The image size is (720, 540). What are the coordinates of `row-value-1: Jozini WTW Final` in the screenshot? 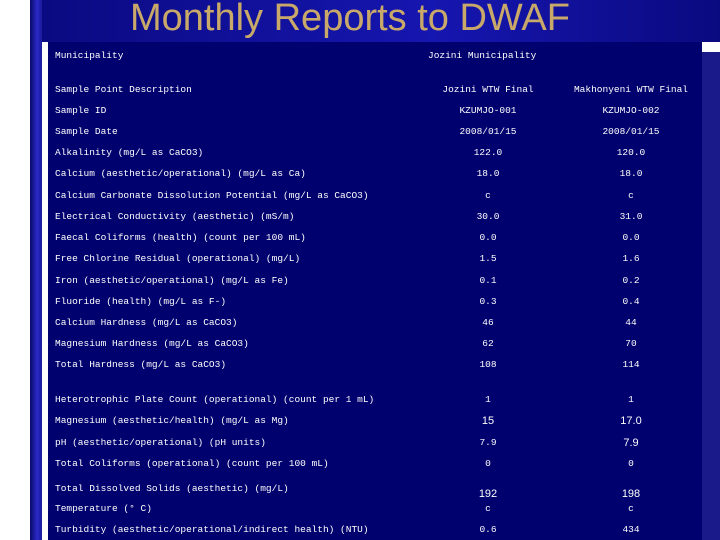 It's located at (488, 89).